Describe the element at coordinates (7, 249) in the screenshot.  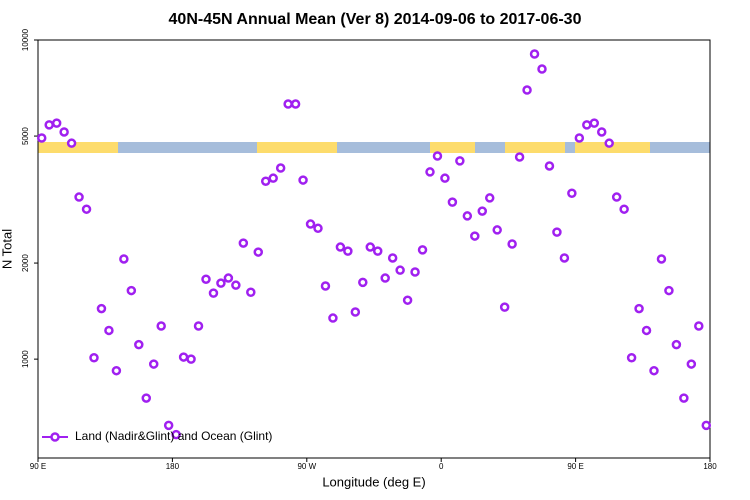
I see `y-axis-title: N Total` at that location.